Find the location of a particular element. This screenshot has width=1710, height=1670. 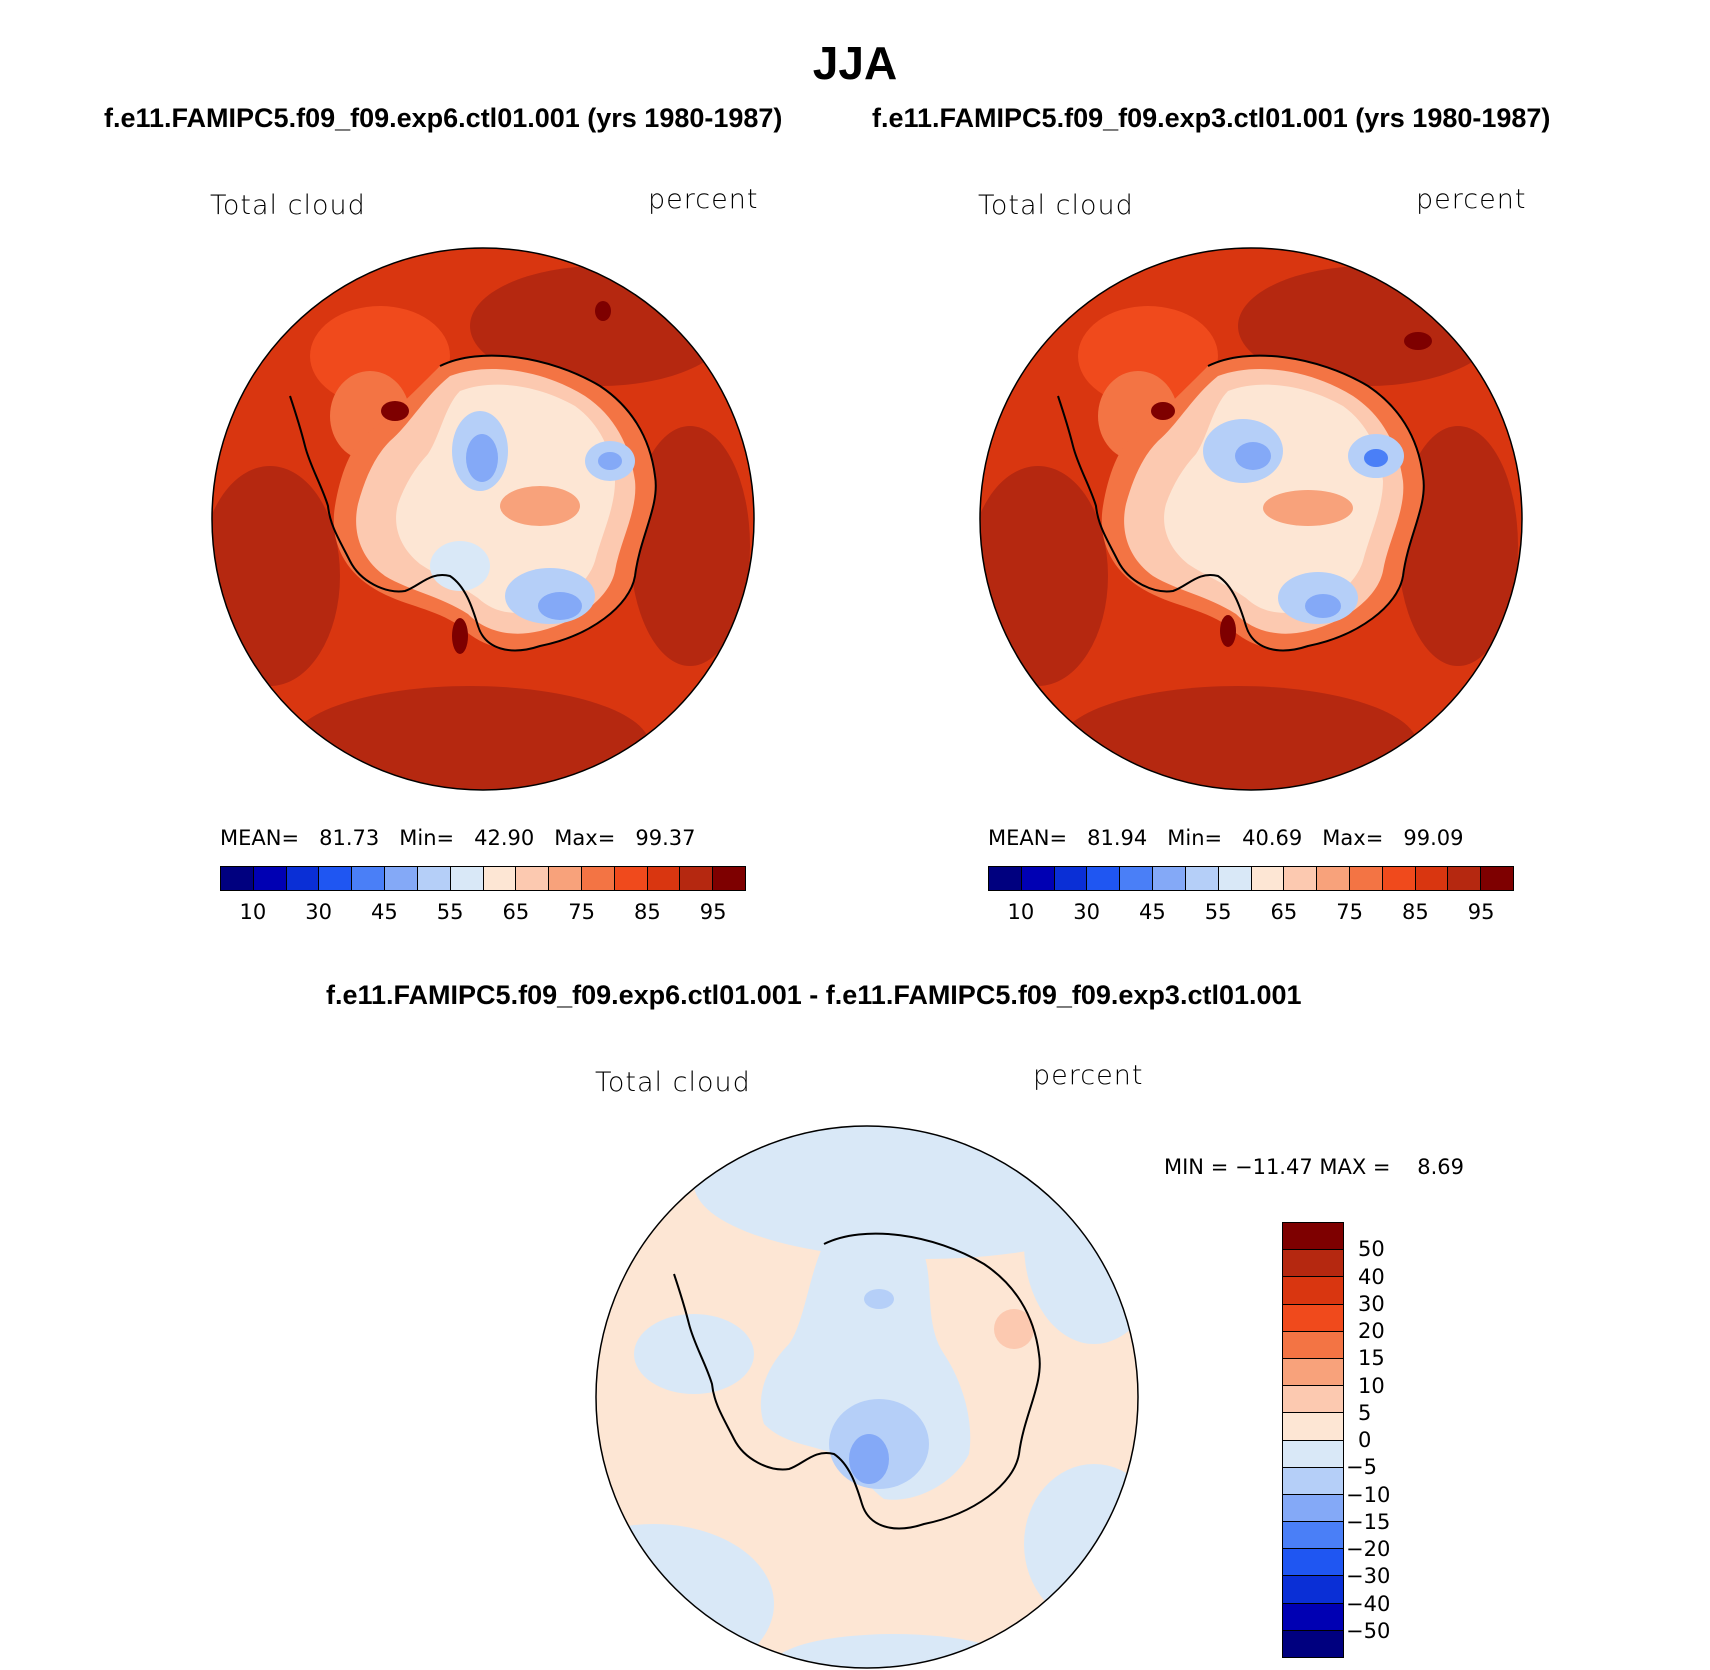

colorbar-tick-label: −15 is located at coordinates (1368, 1521).